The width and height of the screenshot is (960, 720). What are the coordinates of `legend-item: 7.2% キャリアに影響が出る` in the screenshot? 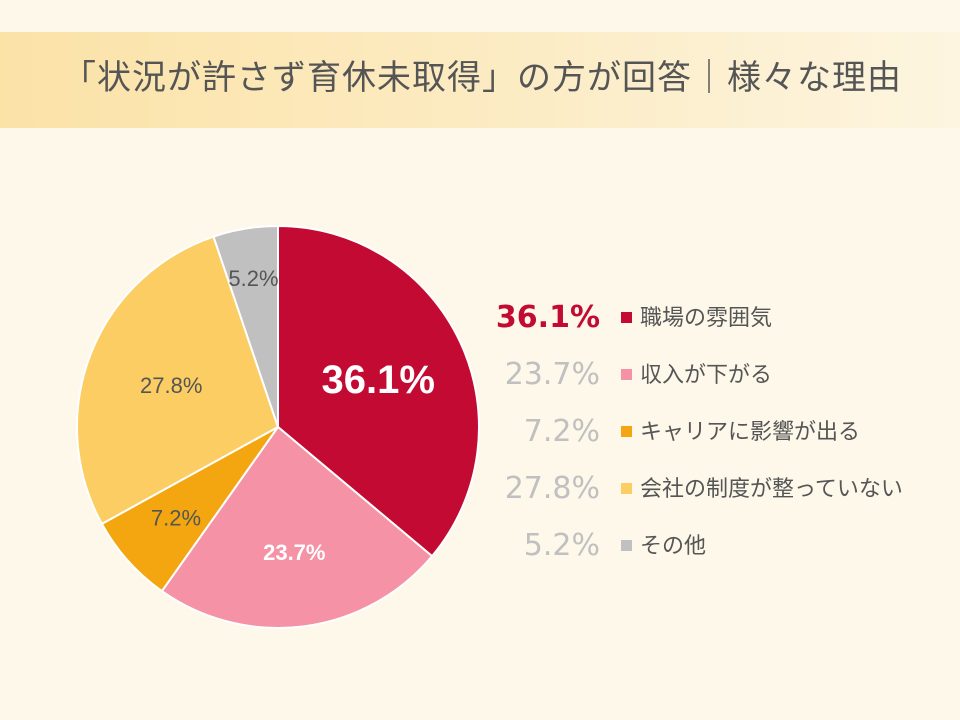 It's located at (725, 442).